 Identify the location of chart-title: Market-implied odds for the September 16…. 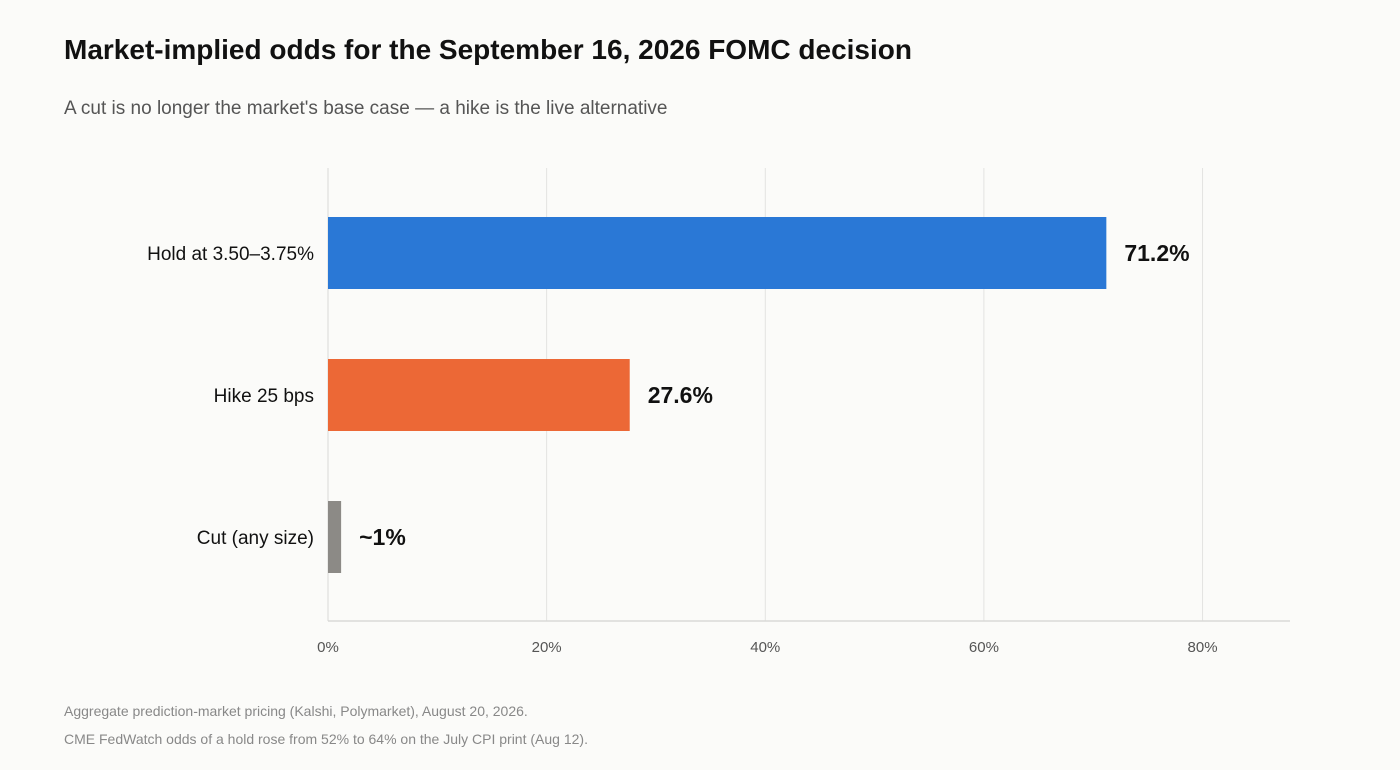
(488, 49).